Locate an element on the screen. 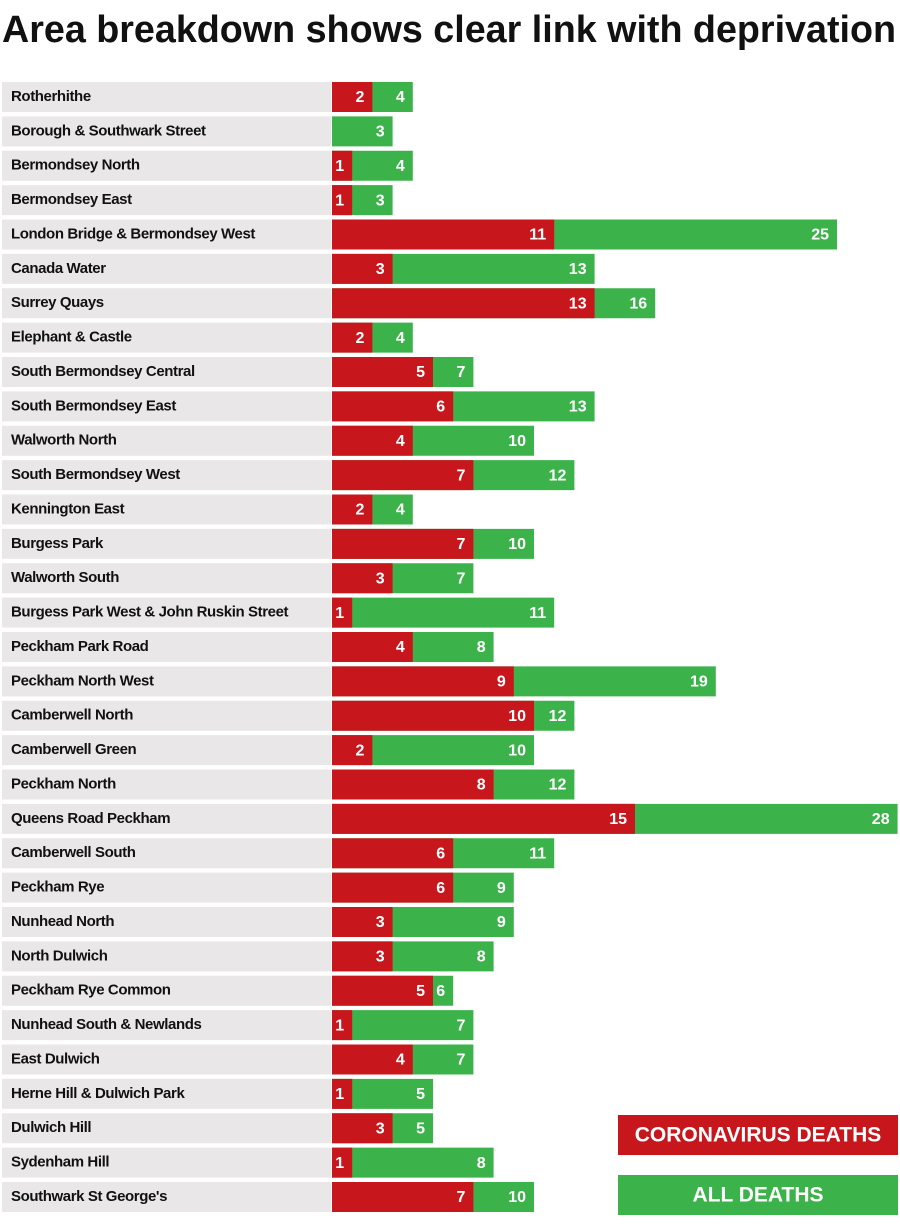 This screenshot has height=1224, width=900. category-label: Peckham North is located at coordinates (63, 783).